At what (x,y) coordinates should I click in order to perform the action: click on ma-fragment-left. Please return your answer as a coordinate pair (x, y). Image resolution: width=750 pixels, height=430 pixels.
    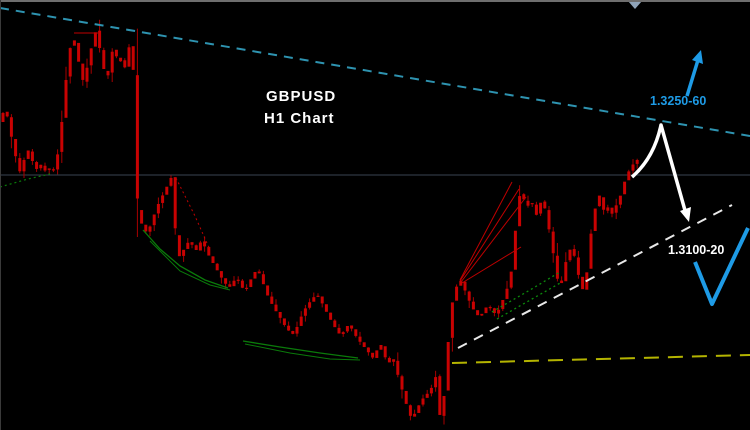
    Looking at the image, I should click on (25, 180).